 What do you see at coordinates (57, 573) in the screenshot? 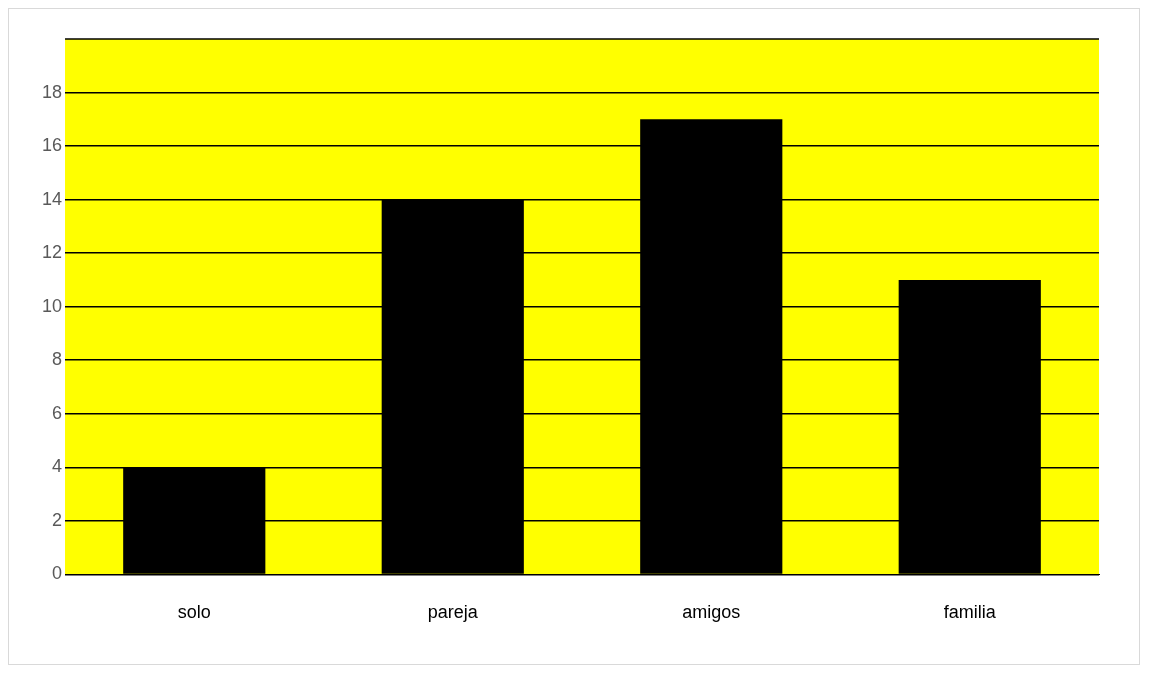
I see `y-tick-label: 0` at bounding box center [57, 573].